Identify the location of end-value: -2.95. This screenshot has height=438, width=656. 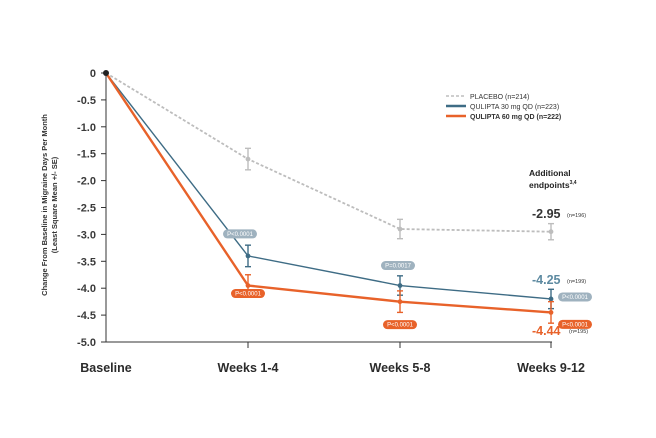
(546, 214).